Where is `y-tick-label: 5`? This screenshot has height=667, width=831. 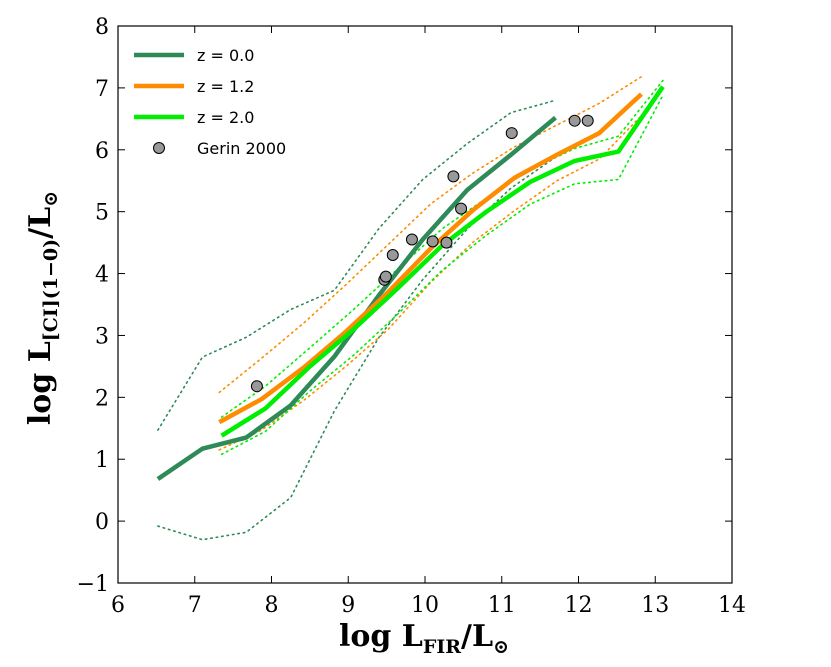
y-tick-label: 5 is located at coordinates (102, 213).